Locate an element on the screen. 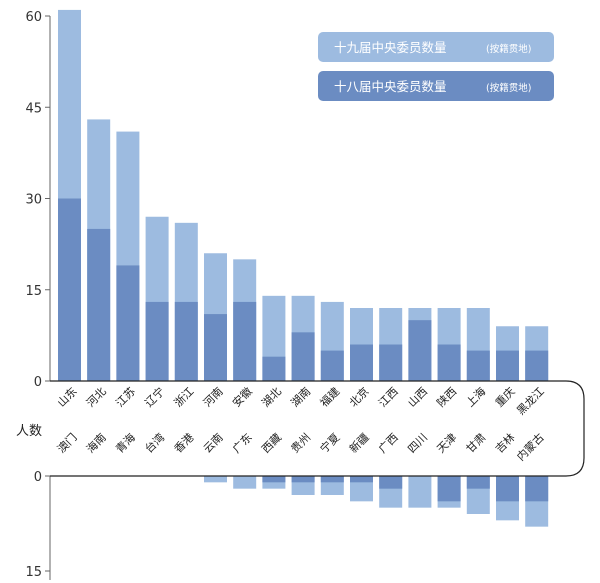 This screenshot has width=600, height=583. bottom-category-label: 天津 is located at coordinates (446, 443).